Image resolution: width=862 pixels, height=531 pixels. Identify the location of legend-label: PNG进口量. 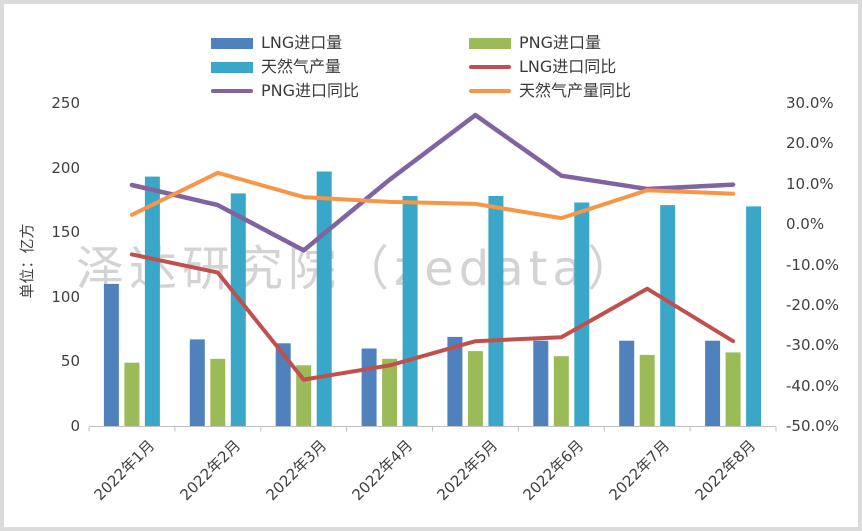
(560, 42).